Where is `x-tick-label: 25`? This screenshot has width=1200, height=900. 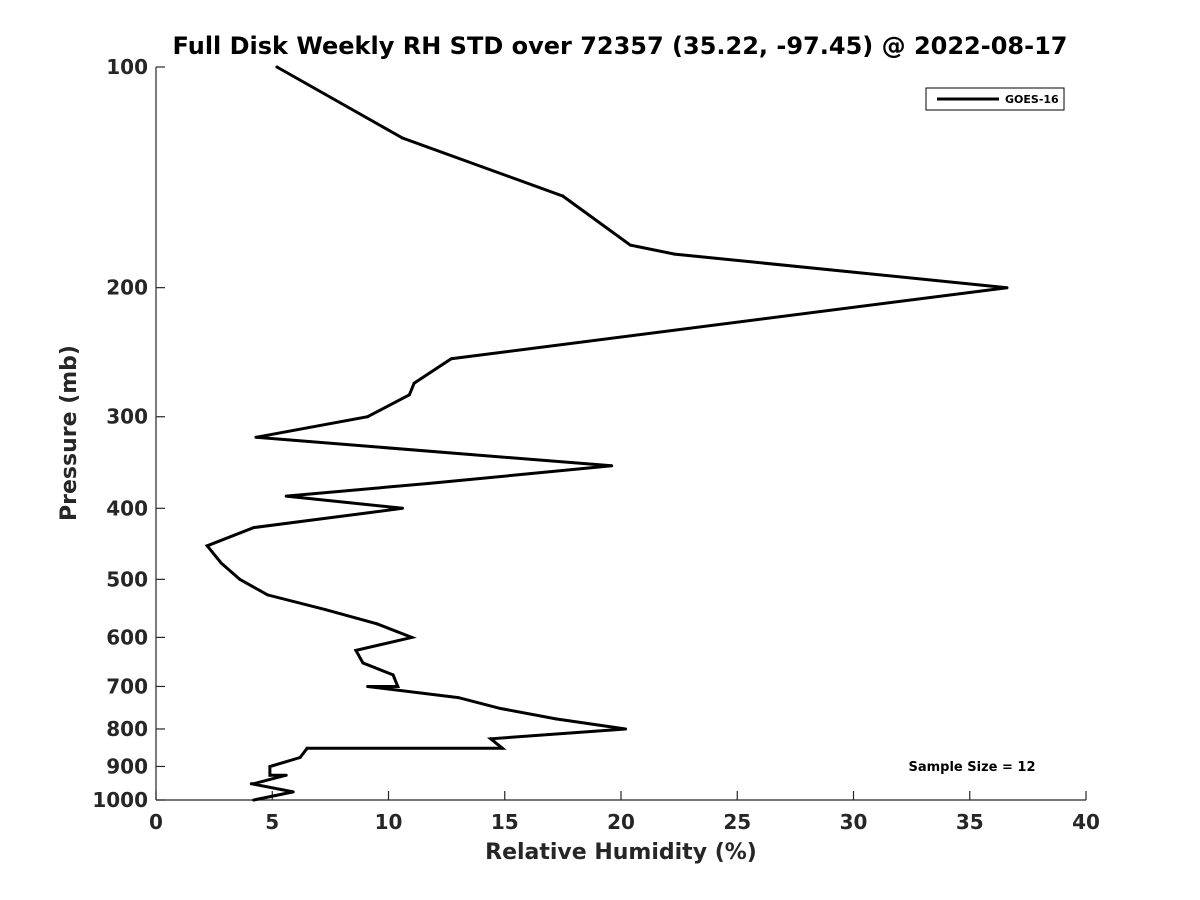
x-tick-label: 25 is located at coordinates (737, 822).